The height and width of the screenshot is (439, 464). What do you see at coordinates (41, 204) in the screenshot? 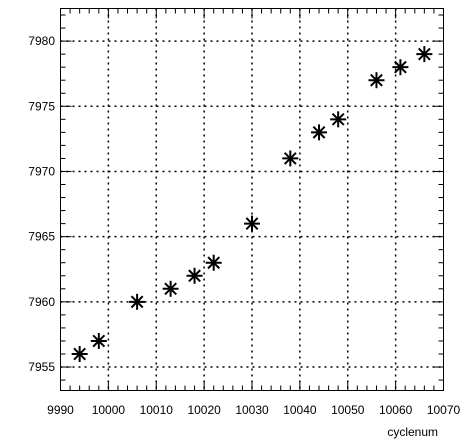
I see `y-axis-tick-labels: 7955 7960 7965 7970 7975 7980` at bounding box center [41, 204].